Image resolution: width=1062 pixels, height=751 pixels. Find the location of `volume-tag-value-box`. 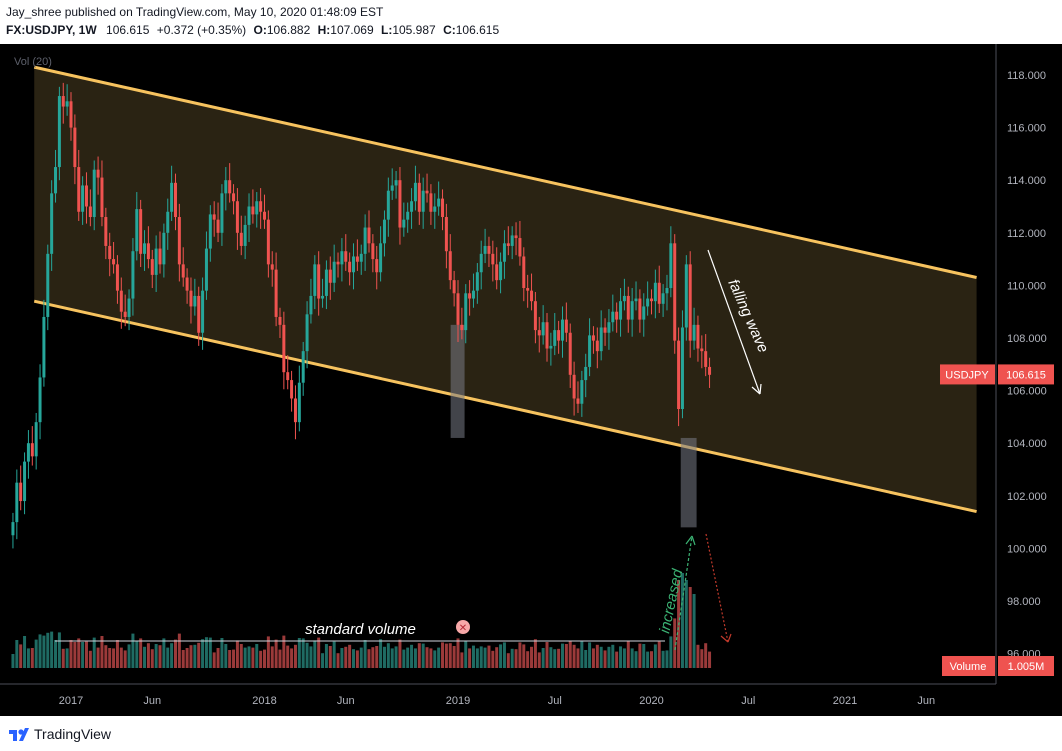

volume-tag-value-box is located at coordinates (1026, 666).